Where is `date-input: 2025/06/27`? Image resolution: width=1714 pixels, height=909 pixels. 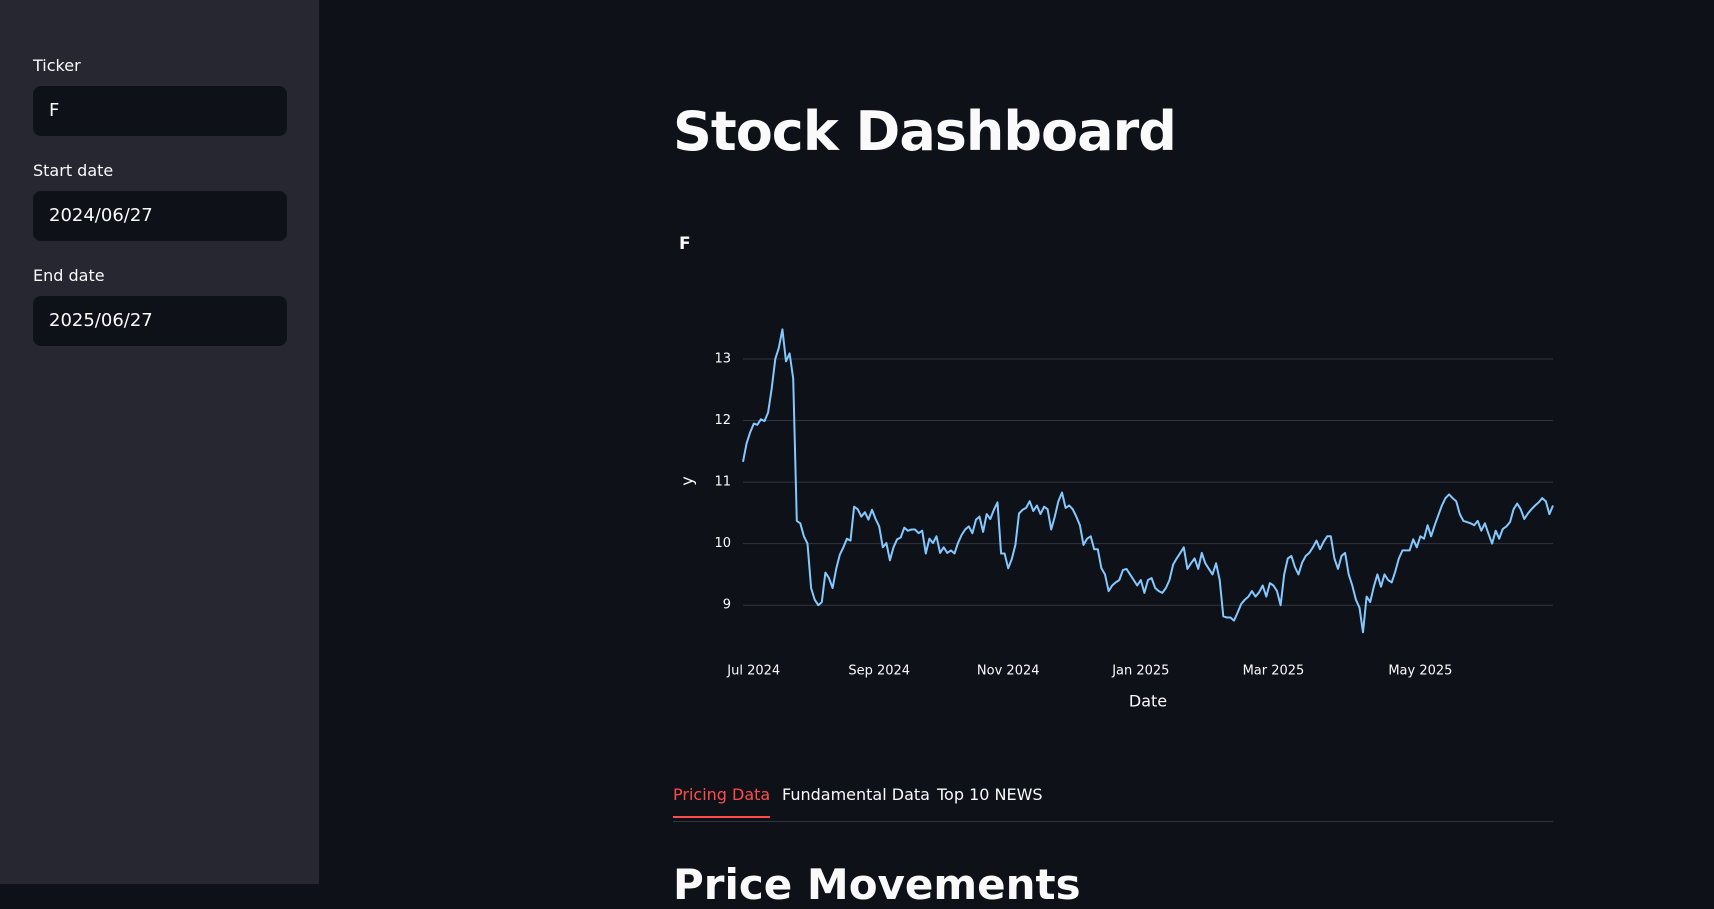 date-input: 2025/06/27 is located at coordinates (160, 321).